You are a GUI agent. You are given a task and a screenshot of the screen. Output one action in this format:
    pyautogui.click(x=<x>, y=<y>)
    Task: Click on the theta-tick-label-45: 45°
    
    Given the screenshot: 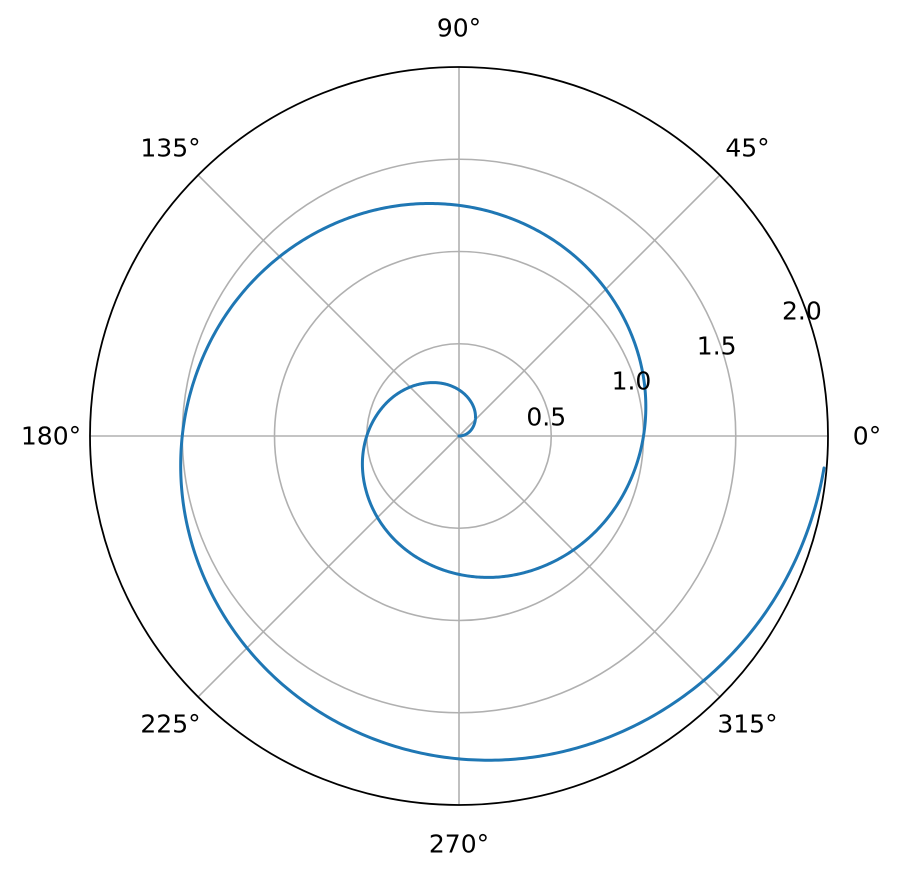 What is the action you would take?
    pyautogui.click(x=747, y=147)
    